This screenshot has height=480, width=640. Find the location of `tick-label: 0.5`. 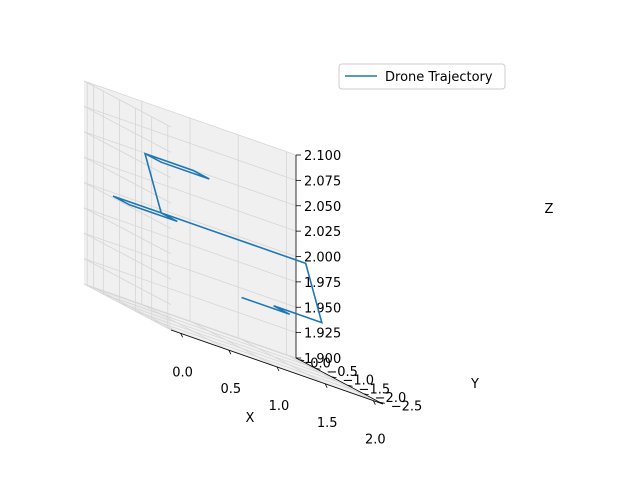

tick-label: 0.5 is located at coordinates (230, 389).